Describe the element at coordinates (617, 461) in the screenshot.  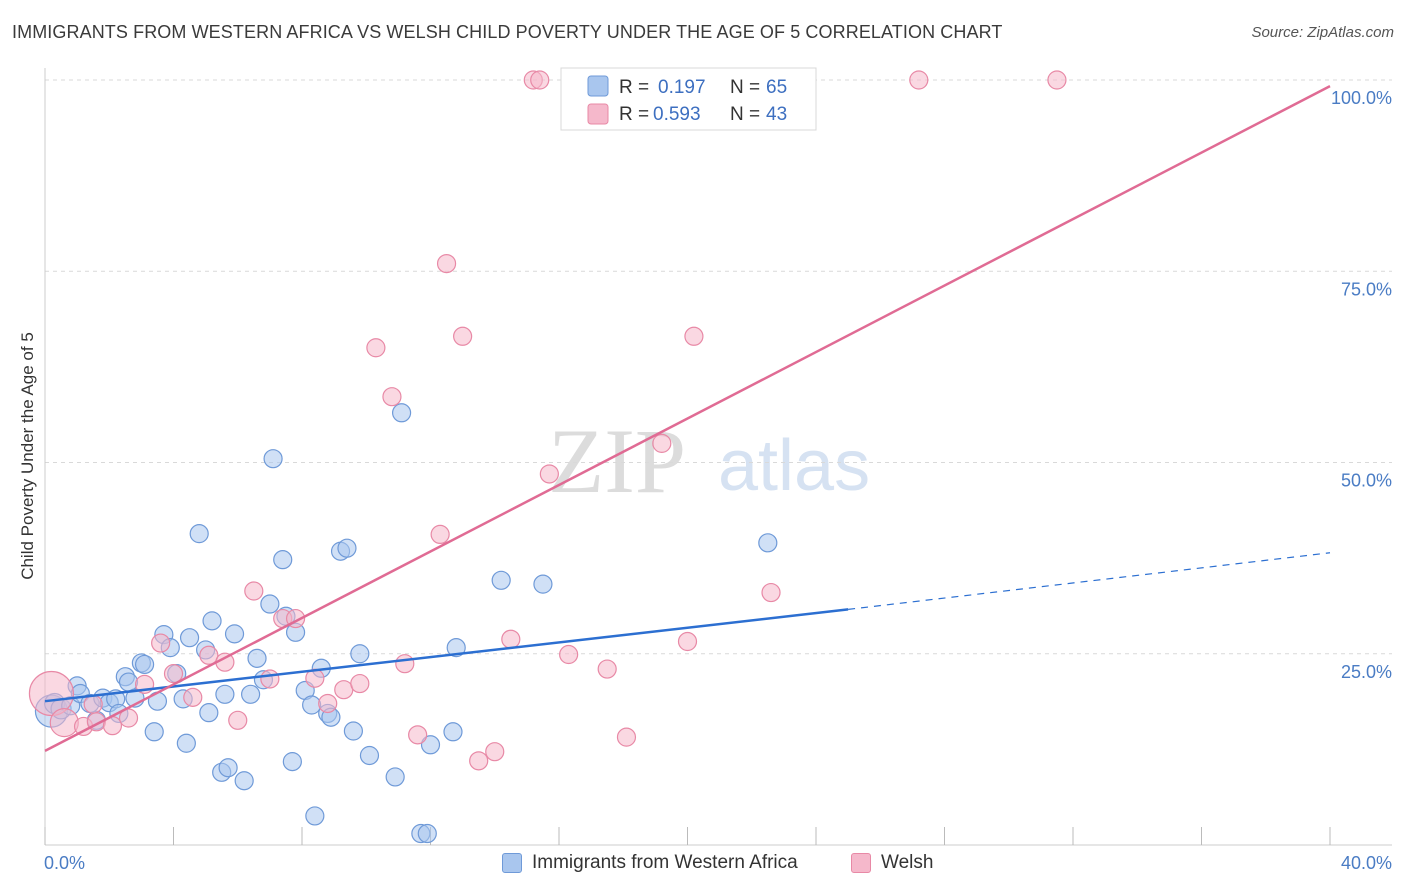
I see `watermark-zip: ZIP` at that location.